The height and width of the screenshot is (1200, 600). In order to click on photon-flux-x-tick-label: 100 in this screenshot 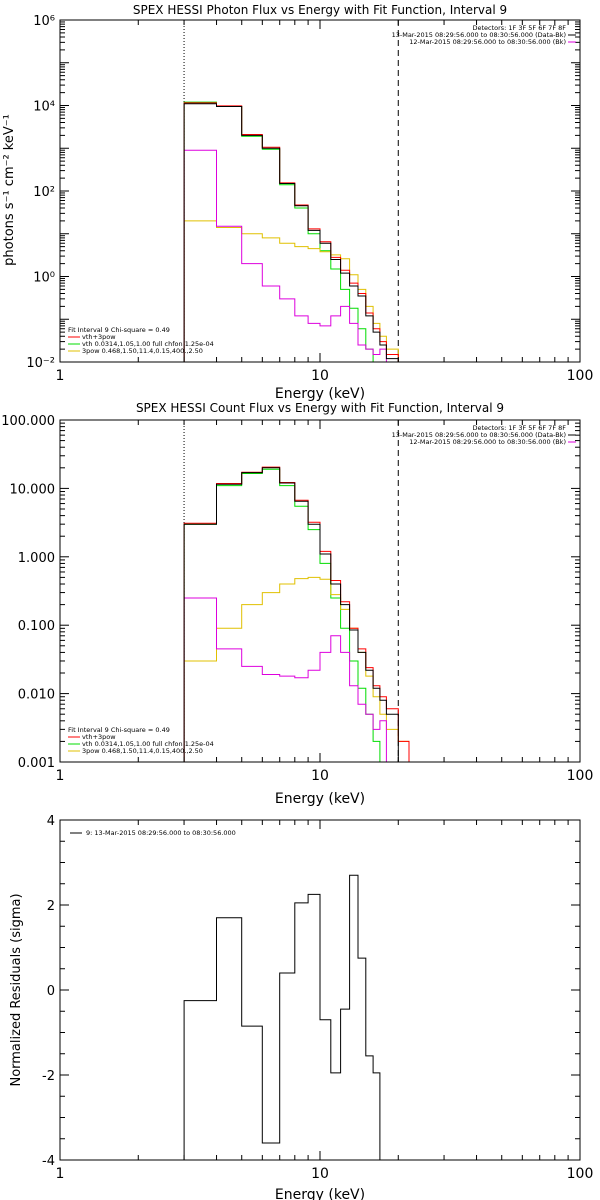, I will do `click(580, 376)`.